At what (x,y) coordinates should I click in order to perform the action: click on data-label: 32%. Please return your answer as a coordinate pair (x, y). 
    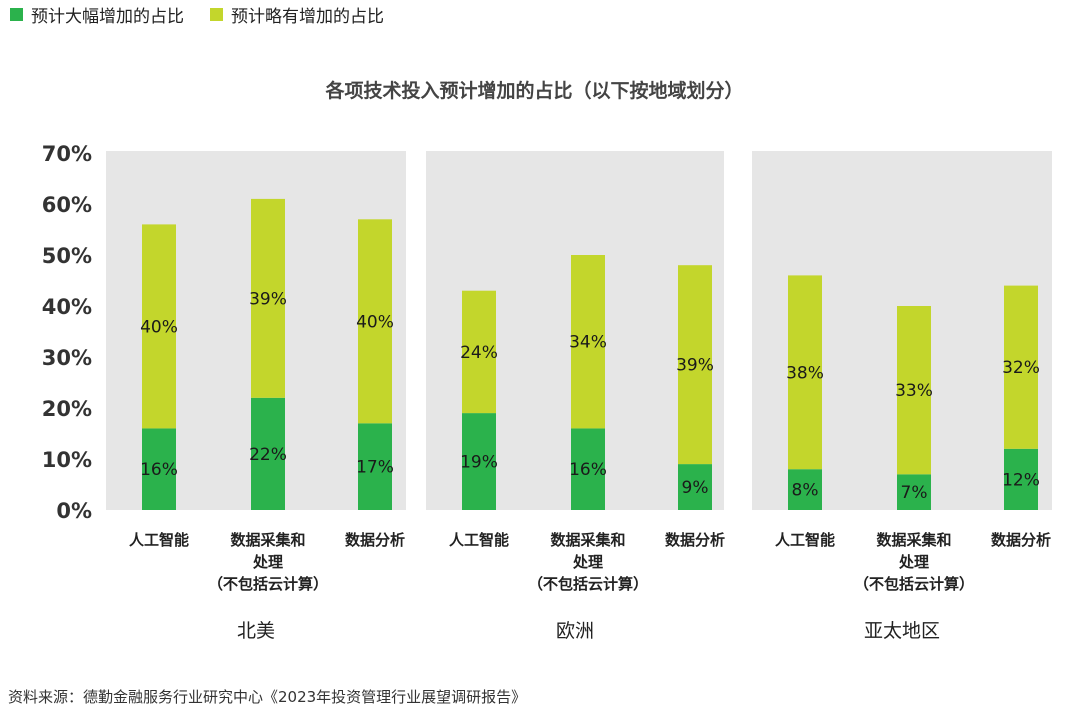
    Looking at the image, I should click on (1021, 368).